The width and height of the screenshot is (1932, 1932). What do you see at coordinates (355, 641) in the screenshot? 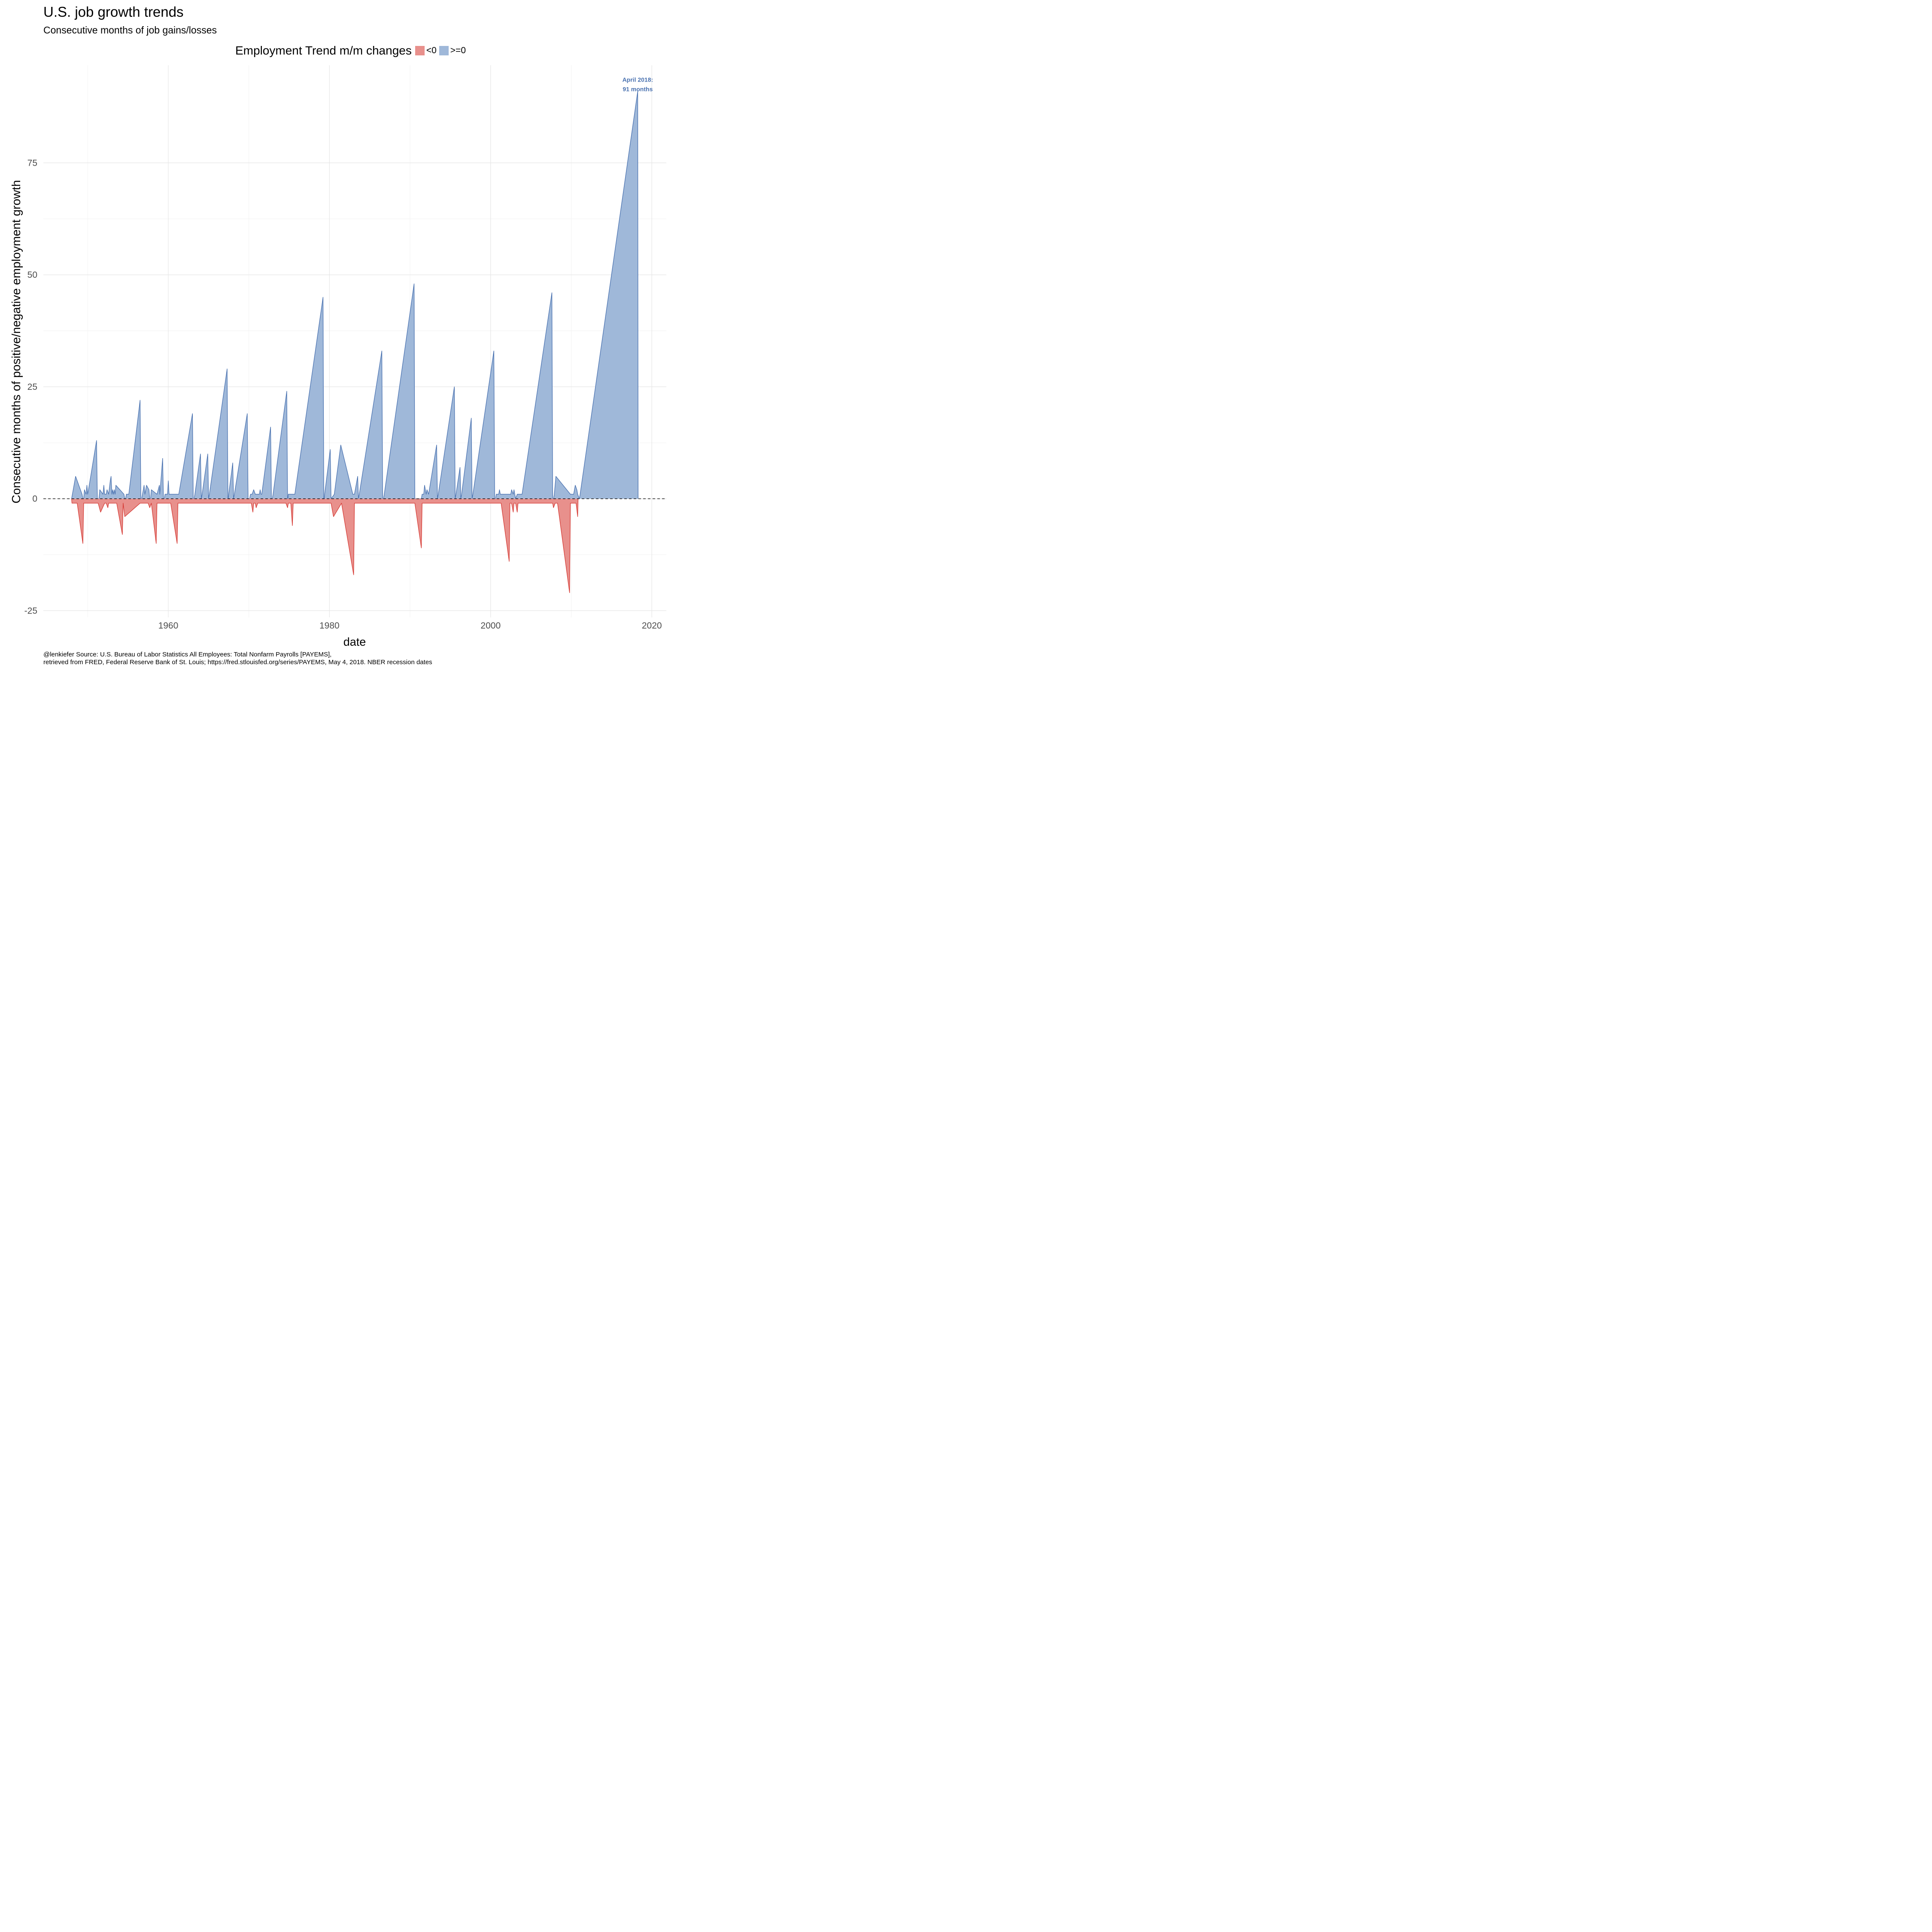
I see `x-axis-label: date` at bounding box center [355, 641].